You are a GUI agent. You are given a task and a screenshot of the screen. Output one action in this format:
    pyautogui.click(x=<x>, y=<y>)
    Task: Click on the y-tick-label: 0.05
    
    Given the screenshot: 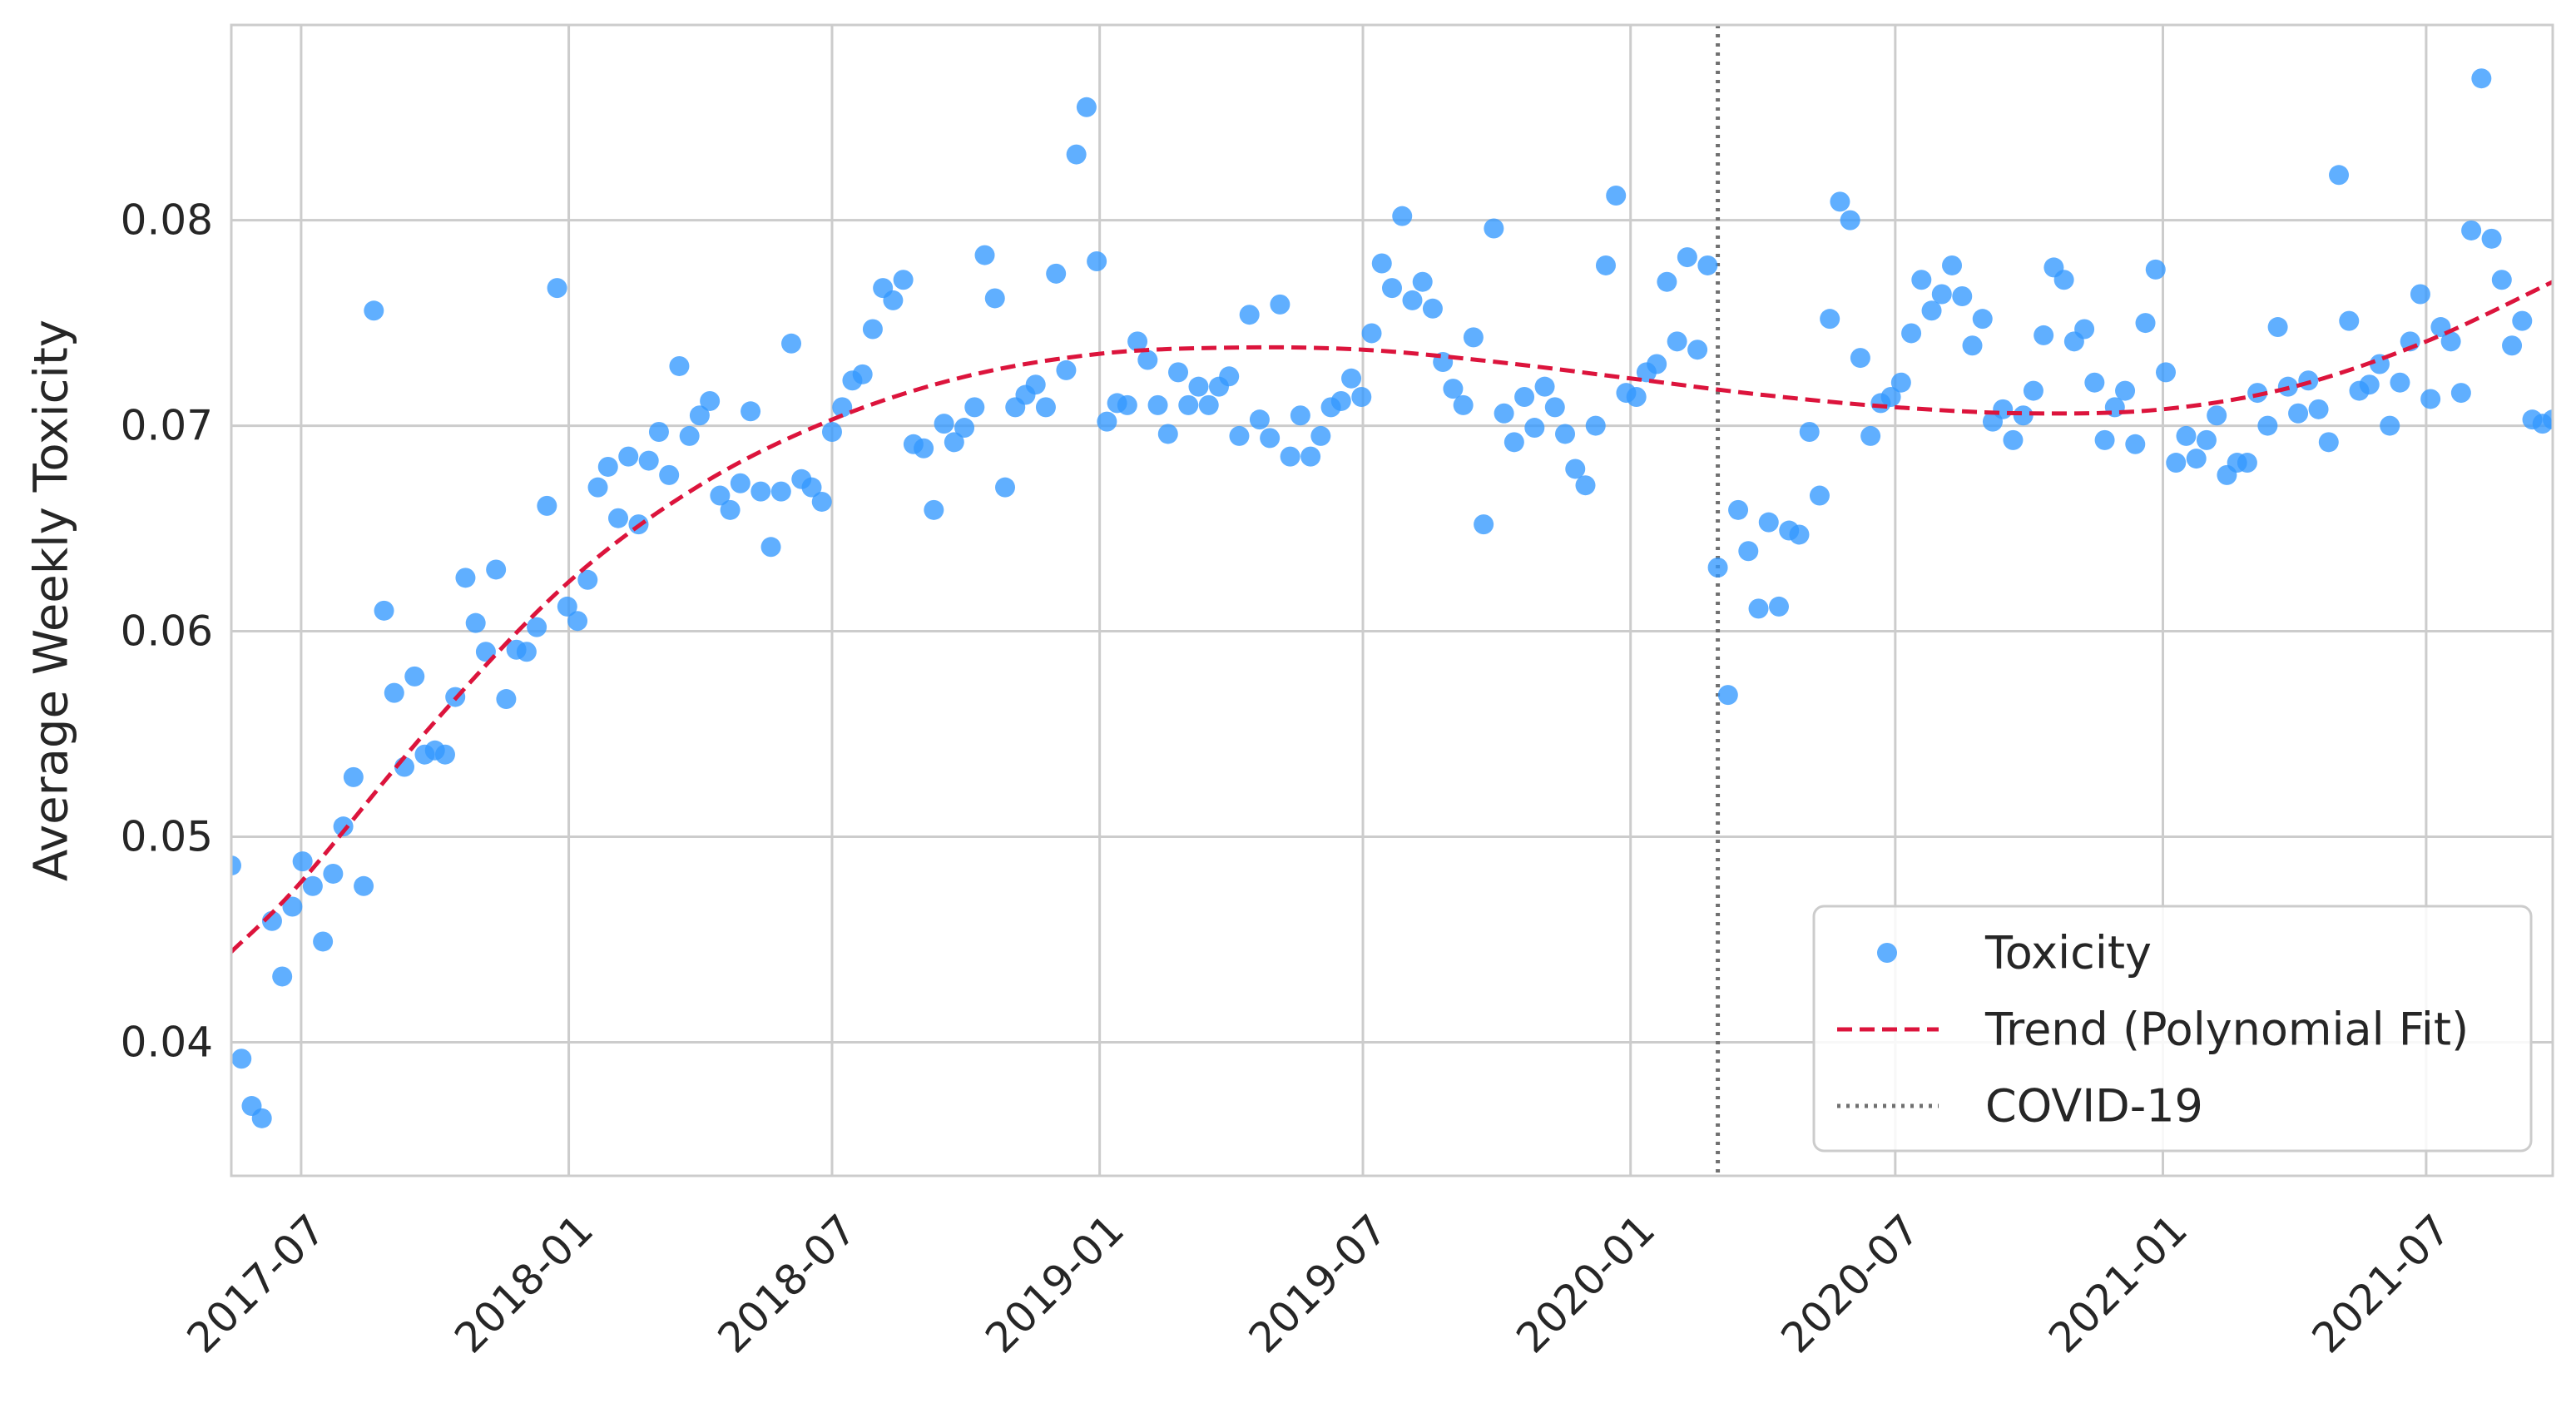 What is the action you would take?
    pyautogui.click(x=167, y=837)
    